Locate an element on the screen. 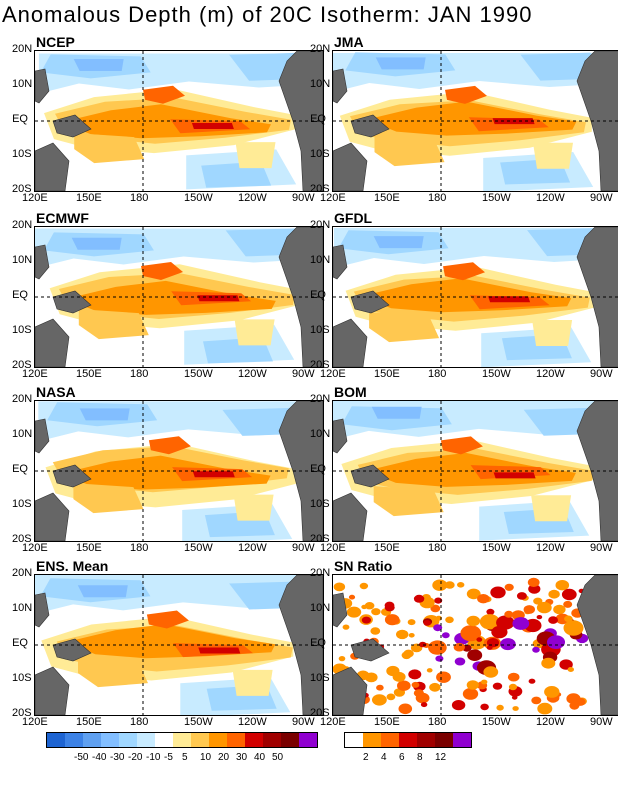 This screenshot has height=800, width=618. map-panel: NCEP 20N 10N EQ 10S 20S 120E 150E 180 150W 120W 90W is located at coordinates (168, 124).